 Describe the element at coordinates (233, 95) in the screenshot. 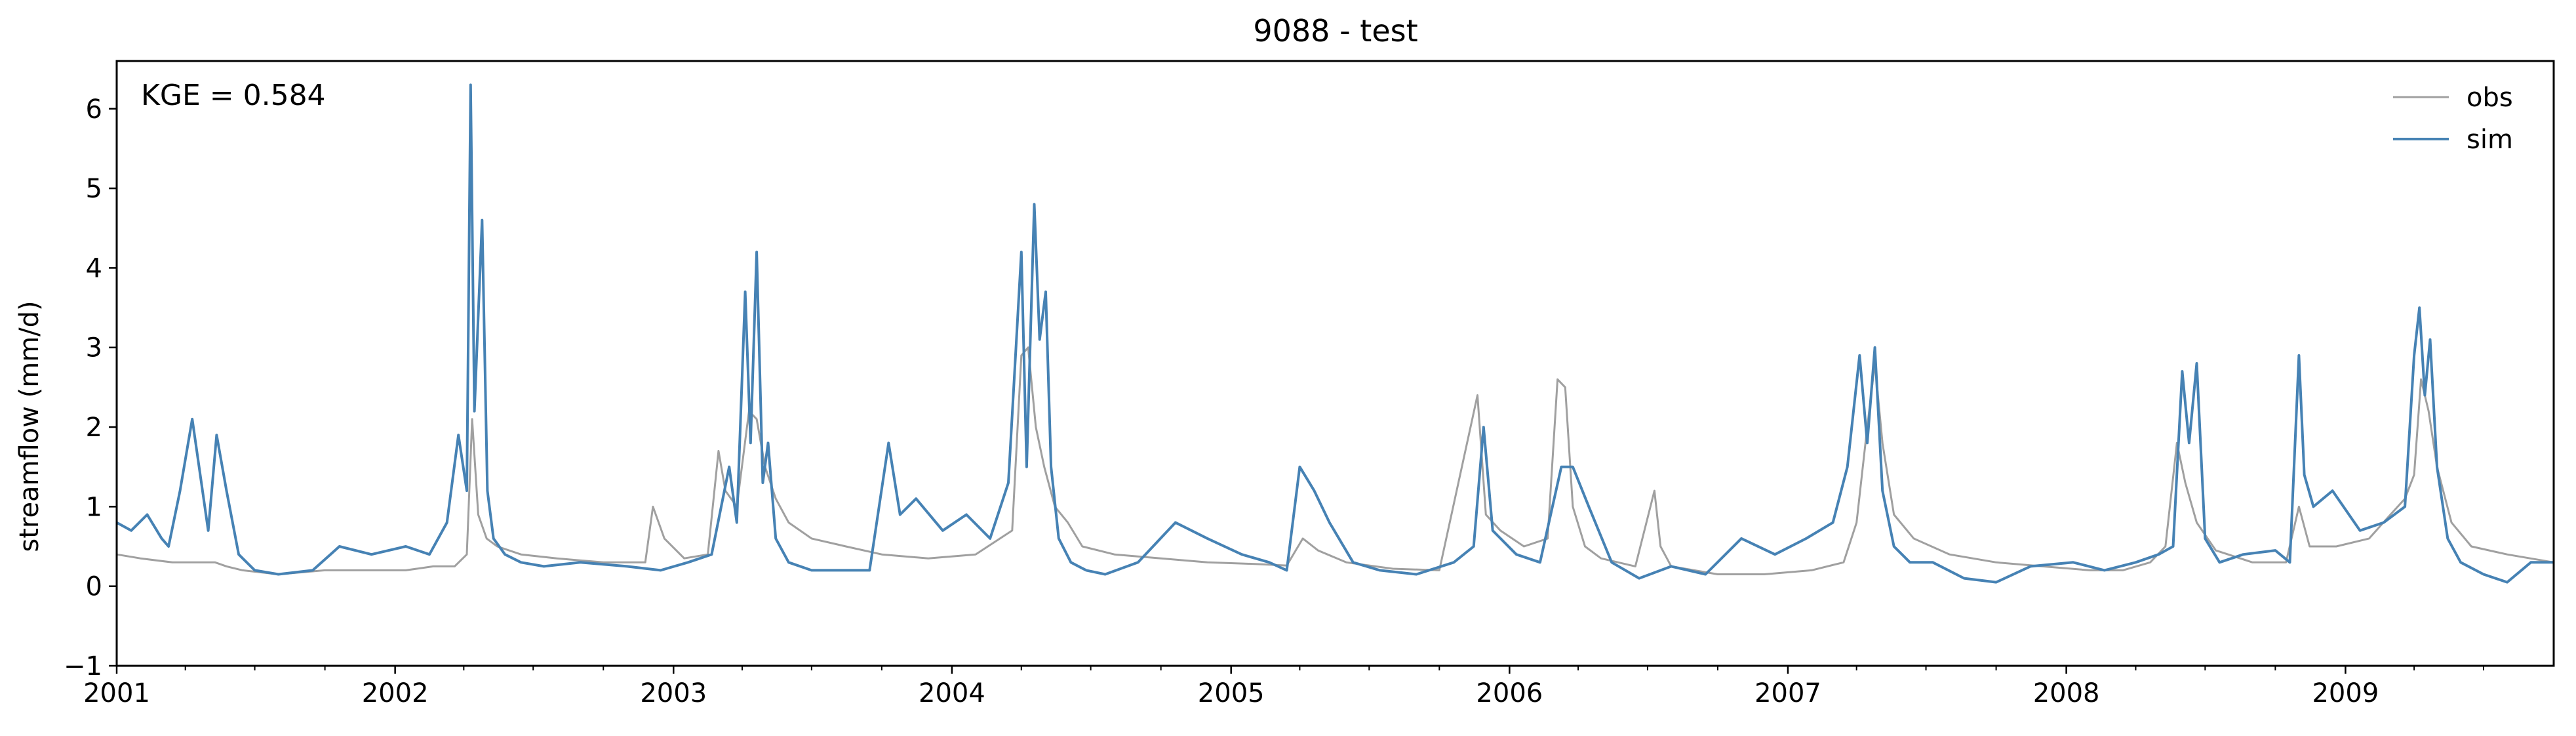

I see `kge-annotation: KGE = 0.584` at that location.